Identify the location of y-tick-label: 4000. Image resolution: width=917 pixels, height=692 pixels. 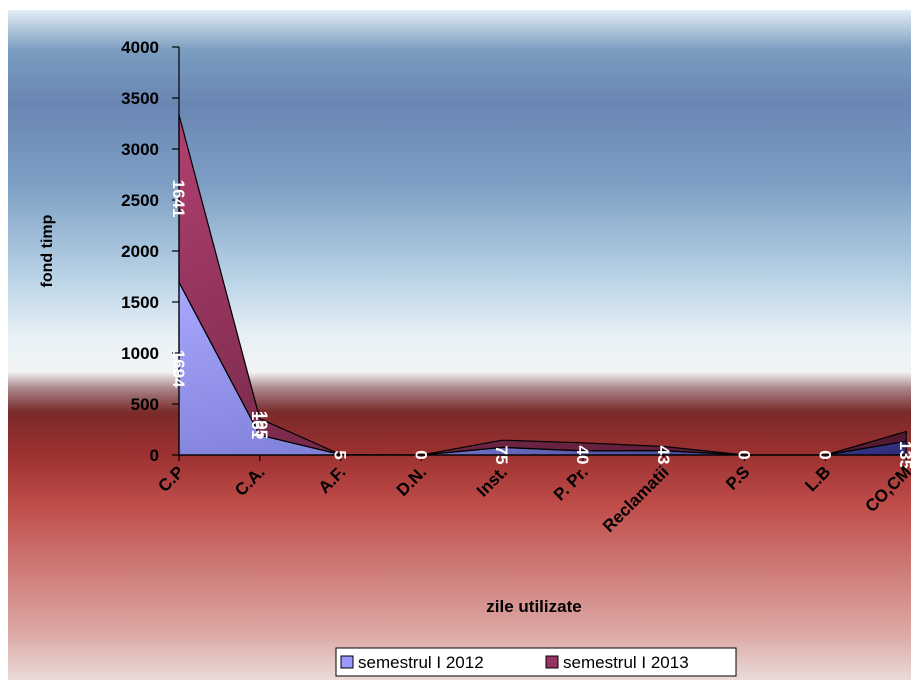
(140, 47).